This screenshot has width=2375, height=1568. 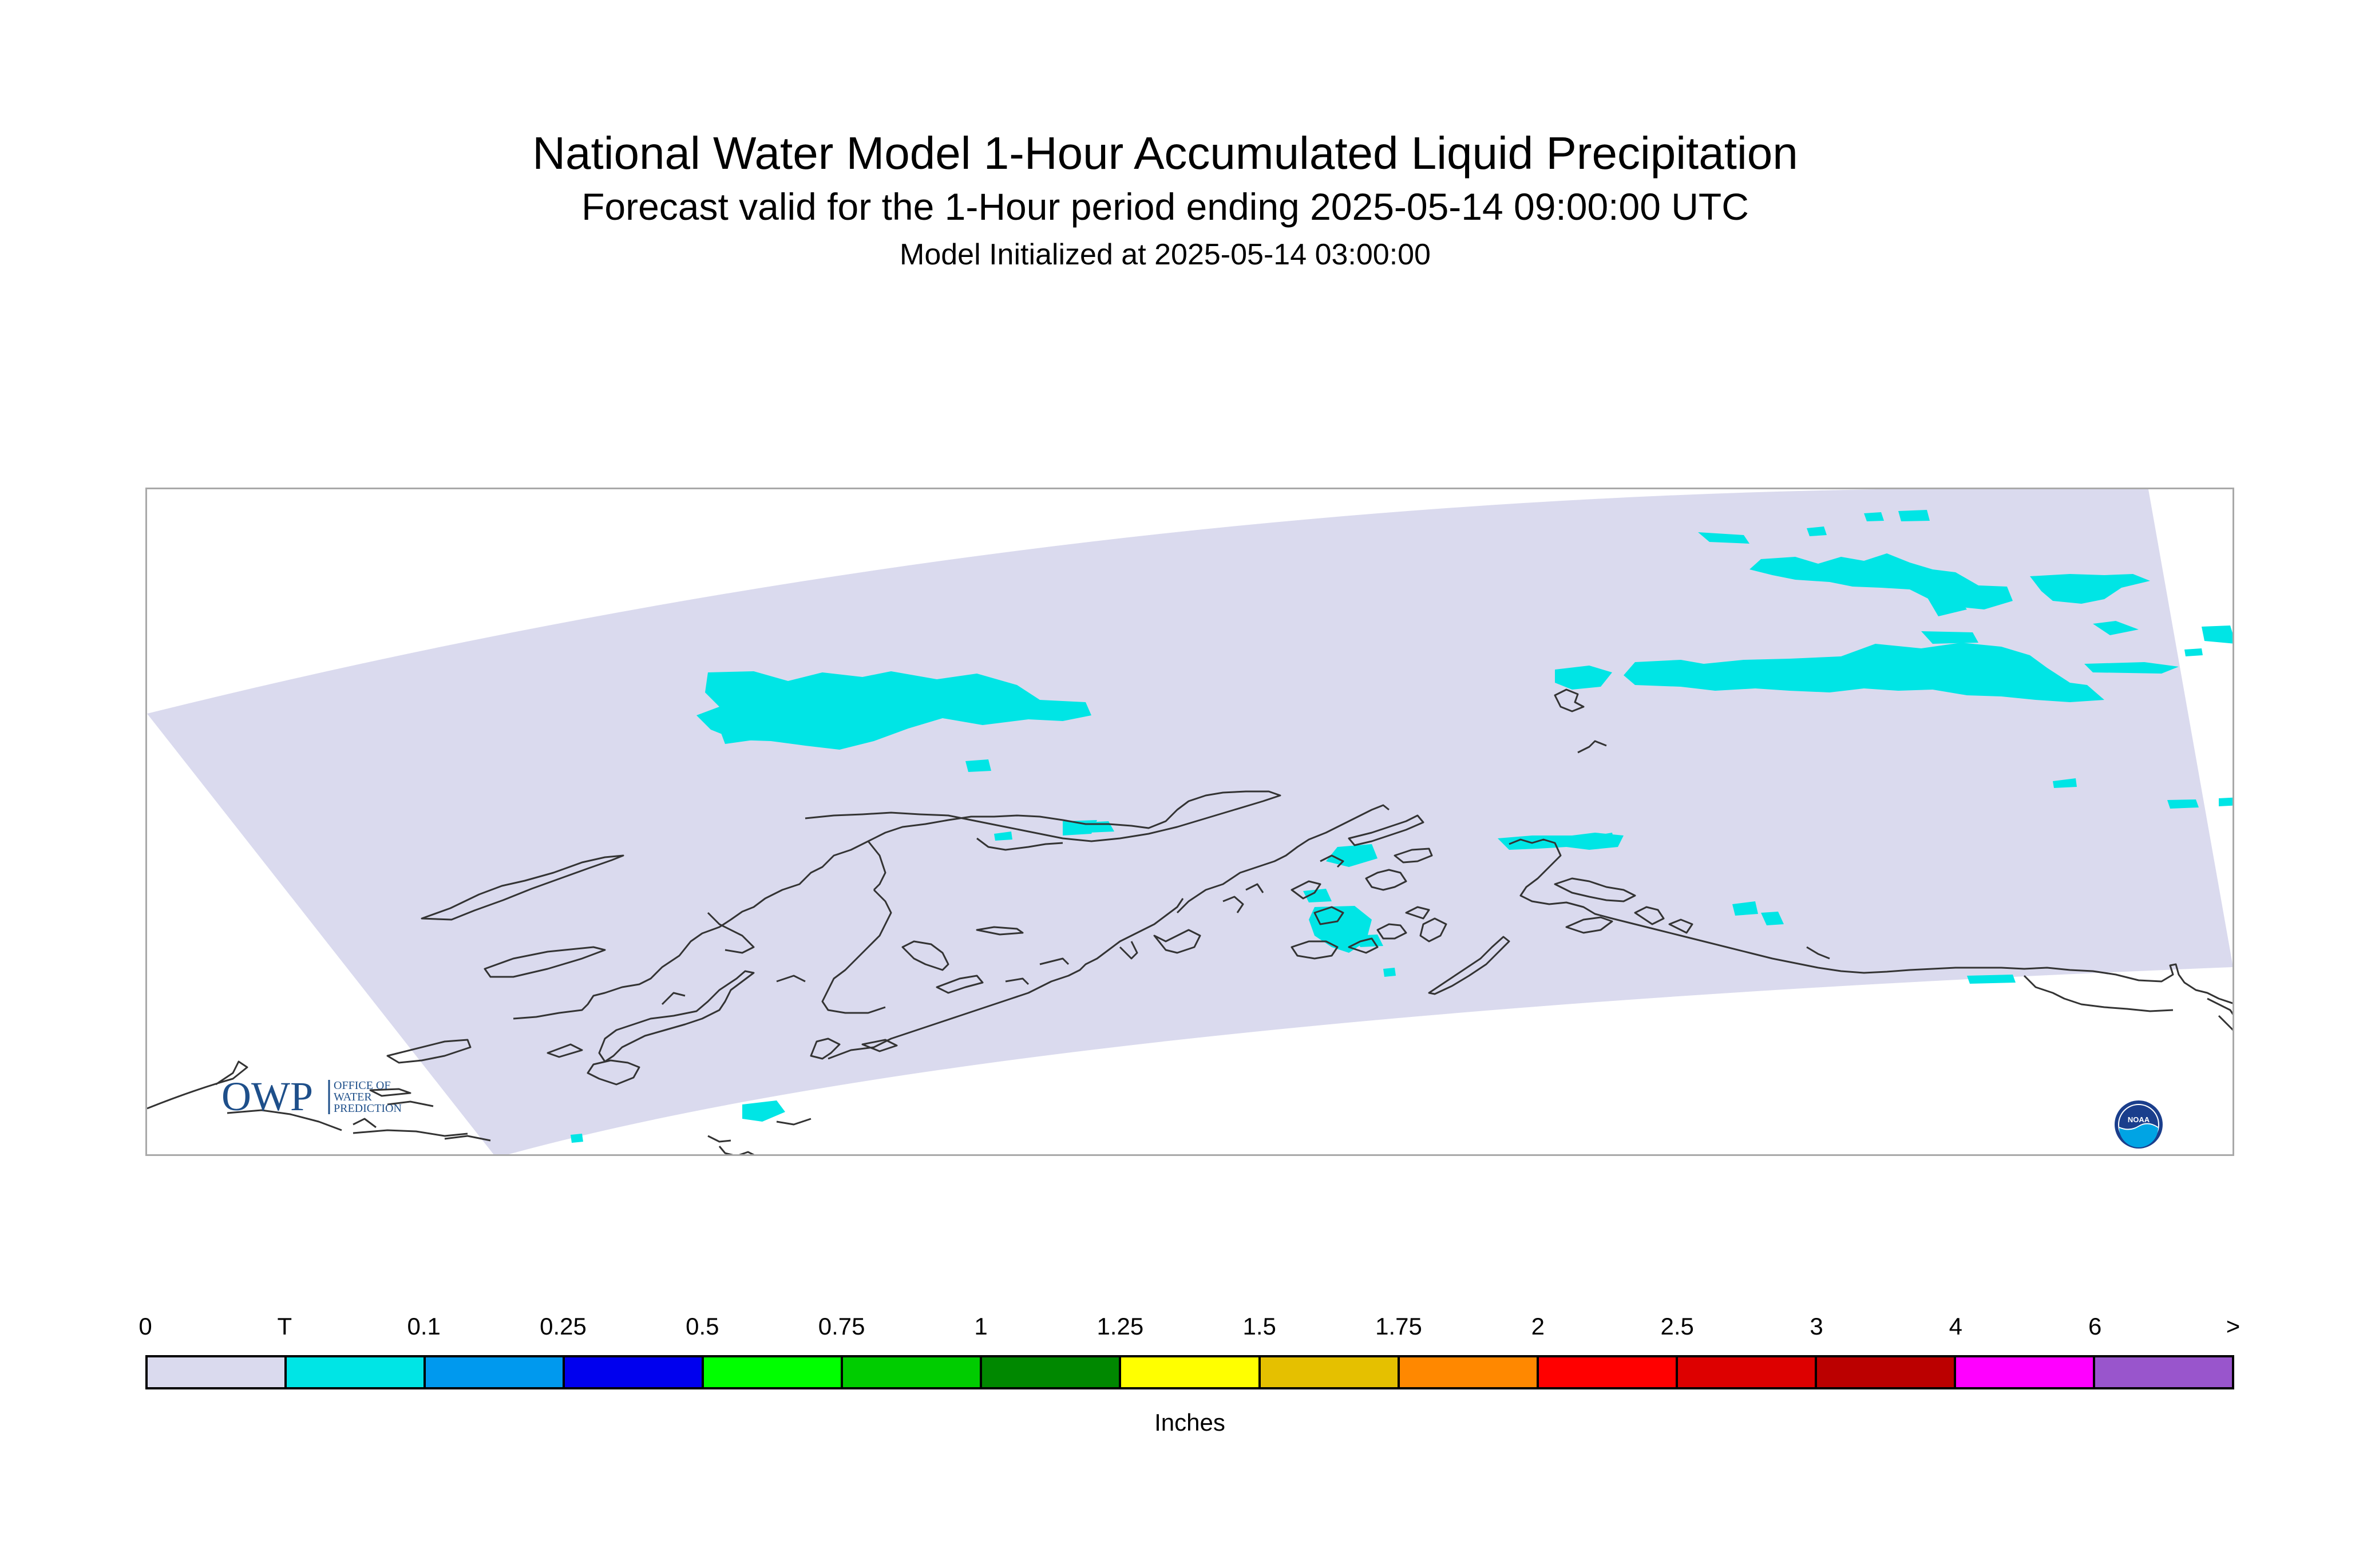 What do you see at coordinates (1399, 1326) in the screenshot?
I see `legend-tick-label: 1.75` at bounding box center [1399, 1326].